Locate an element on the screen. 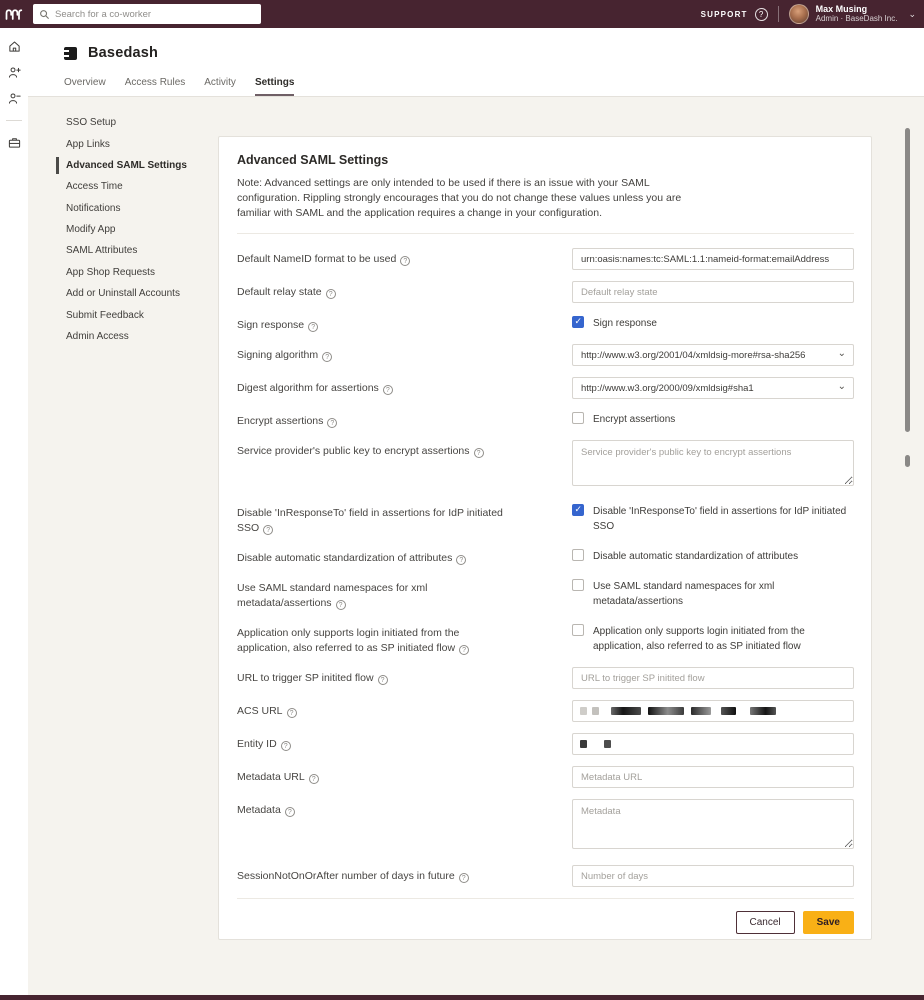  field-label-text: Default relay state is located at coordinates (279, 292).